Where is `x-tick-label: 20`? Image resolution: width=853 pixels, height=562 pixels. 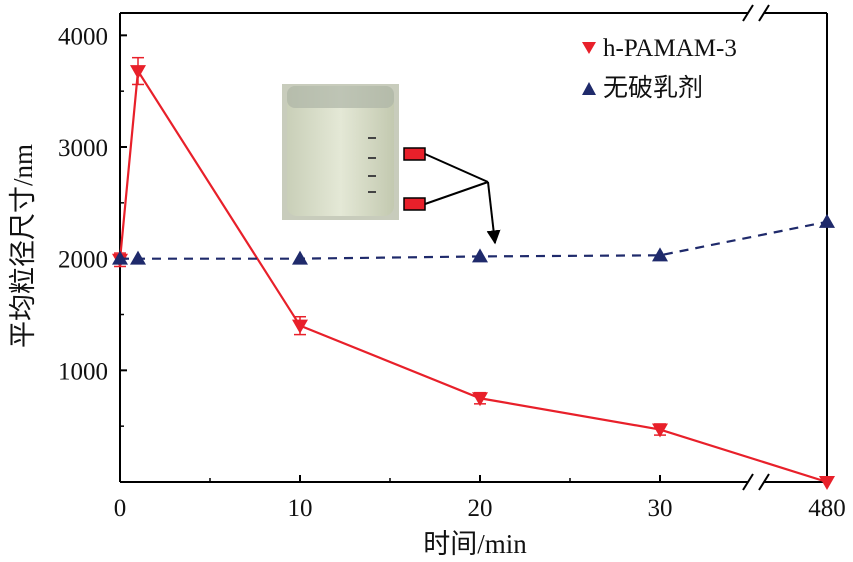
x-tick-label: 20 is located at coordinates (480, 508).